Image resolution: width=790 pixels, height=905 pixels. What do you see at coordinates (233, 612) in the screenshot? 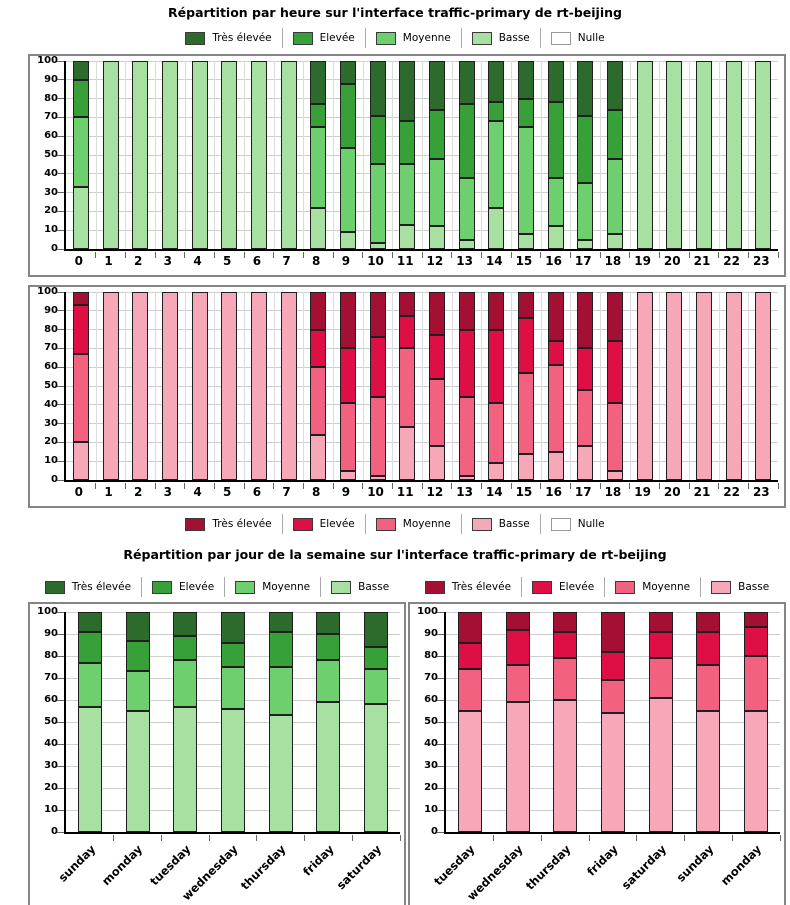
I see `horizontal-gridline` at bounding box center [233, 612].